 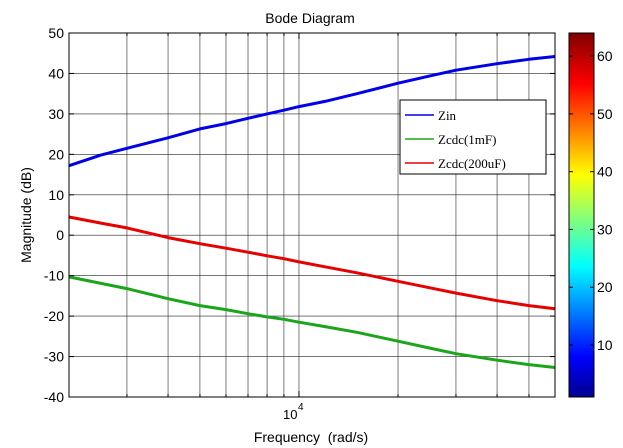 What do you see at coordinates (467, 139) in the screenshot?
I see `legend-label: Zcdc(1mF)` at bounding box center [467, 139].